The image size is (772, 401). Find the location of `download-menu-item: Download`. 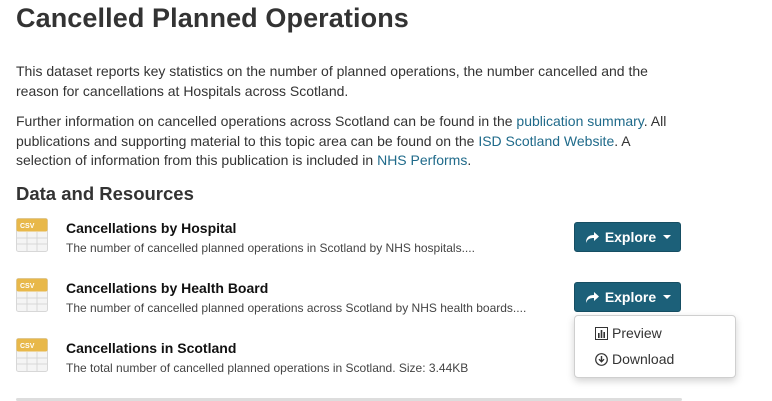

download-menu-item: Download is located at coordinates (634, 359).